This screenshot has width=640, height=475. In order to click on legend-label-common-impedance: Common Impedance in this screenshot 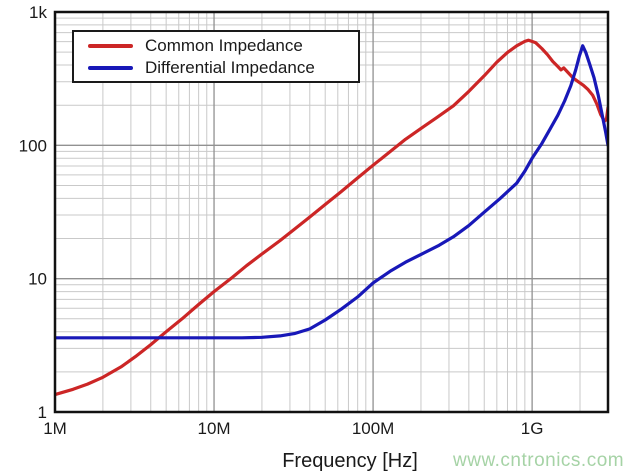, I will do `click(224, 45)`.